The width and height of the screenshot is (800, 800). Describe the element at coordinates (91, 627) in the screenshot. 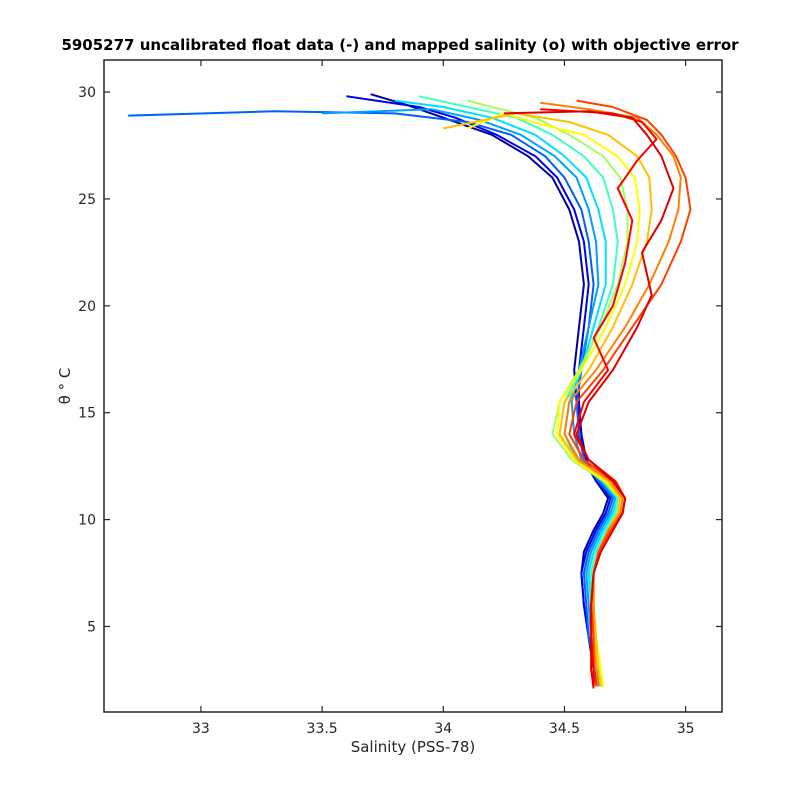

I see `y-tick-label: 5` at that location.